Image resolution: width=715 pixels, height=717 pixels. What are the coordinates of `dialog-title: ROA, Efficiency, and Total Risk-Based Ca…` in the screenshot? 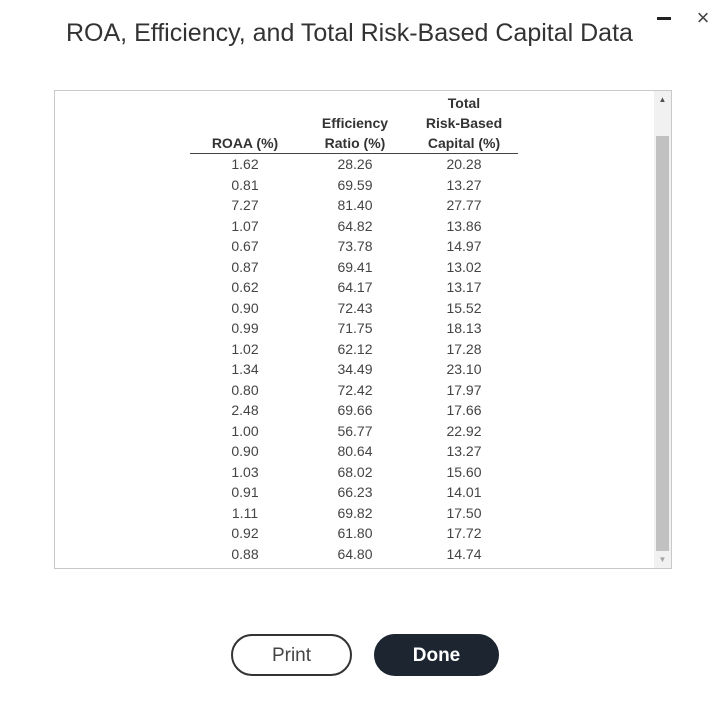 It's located at (349, 33).